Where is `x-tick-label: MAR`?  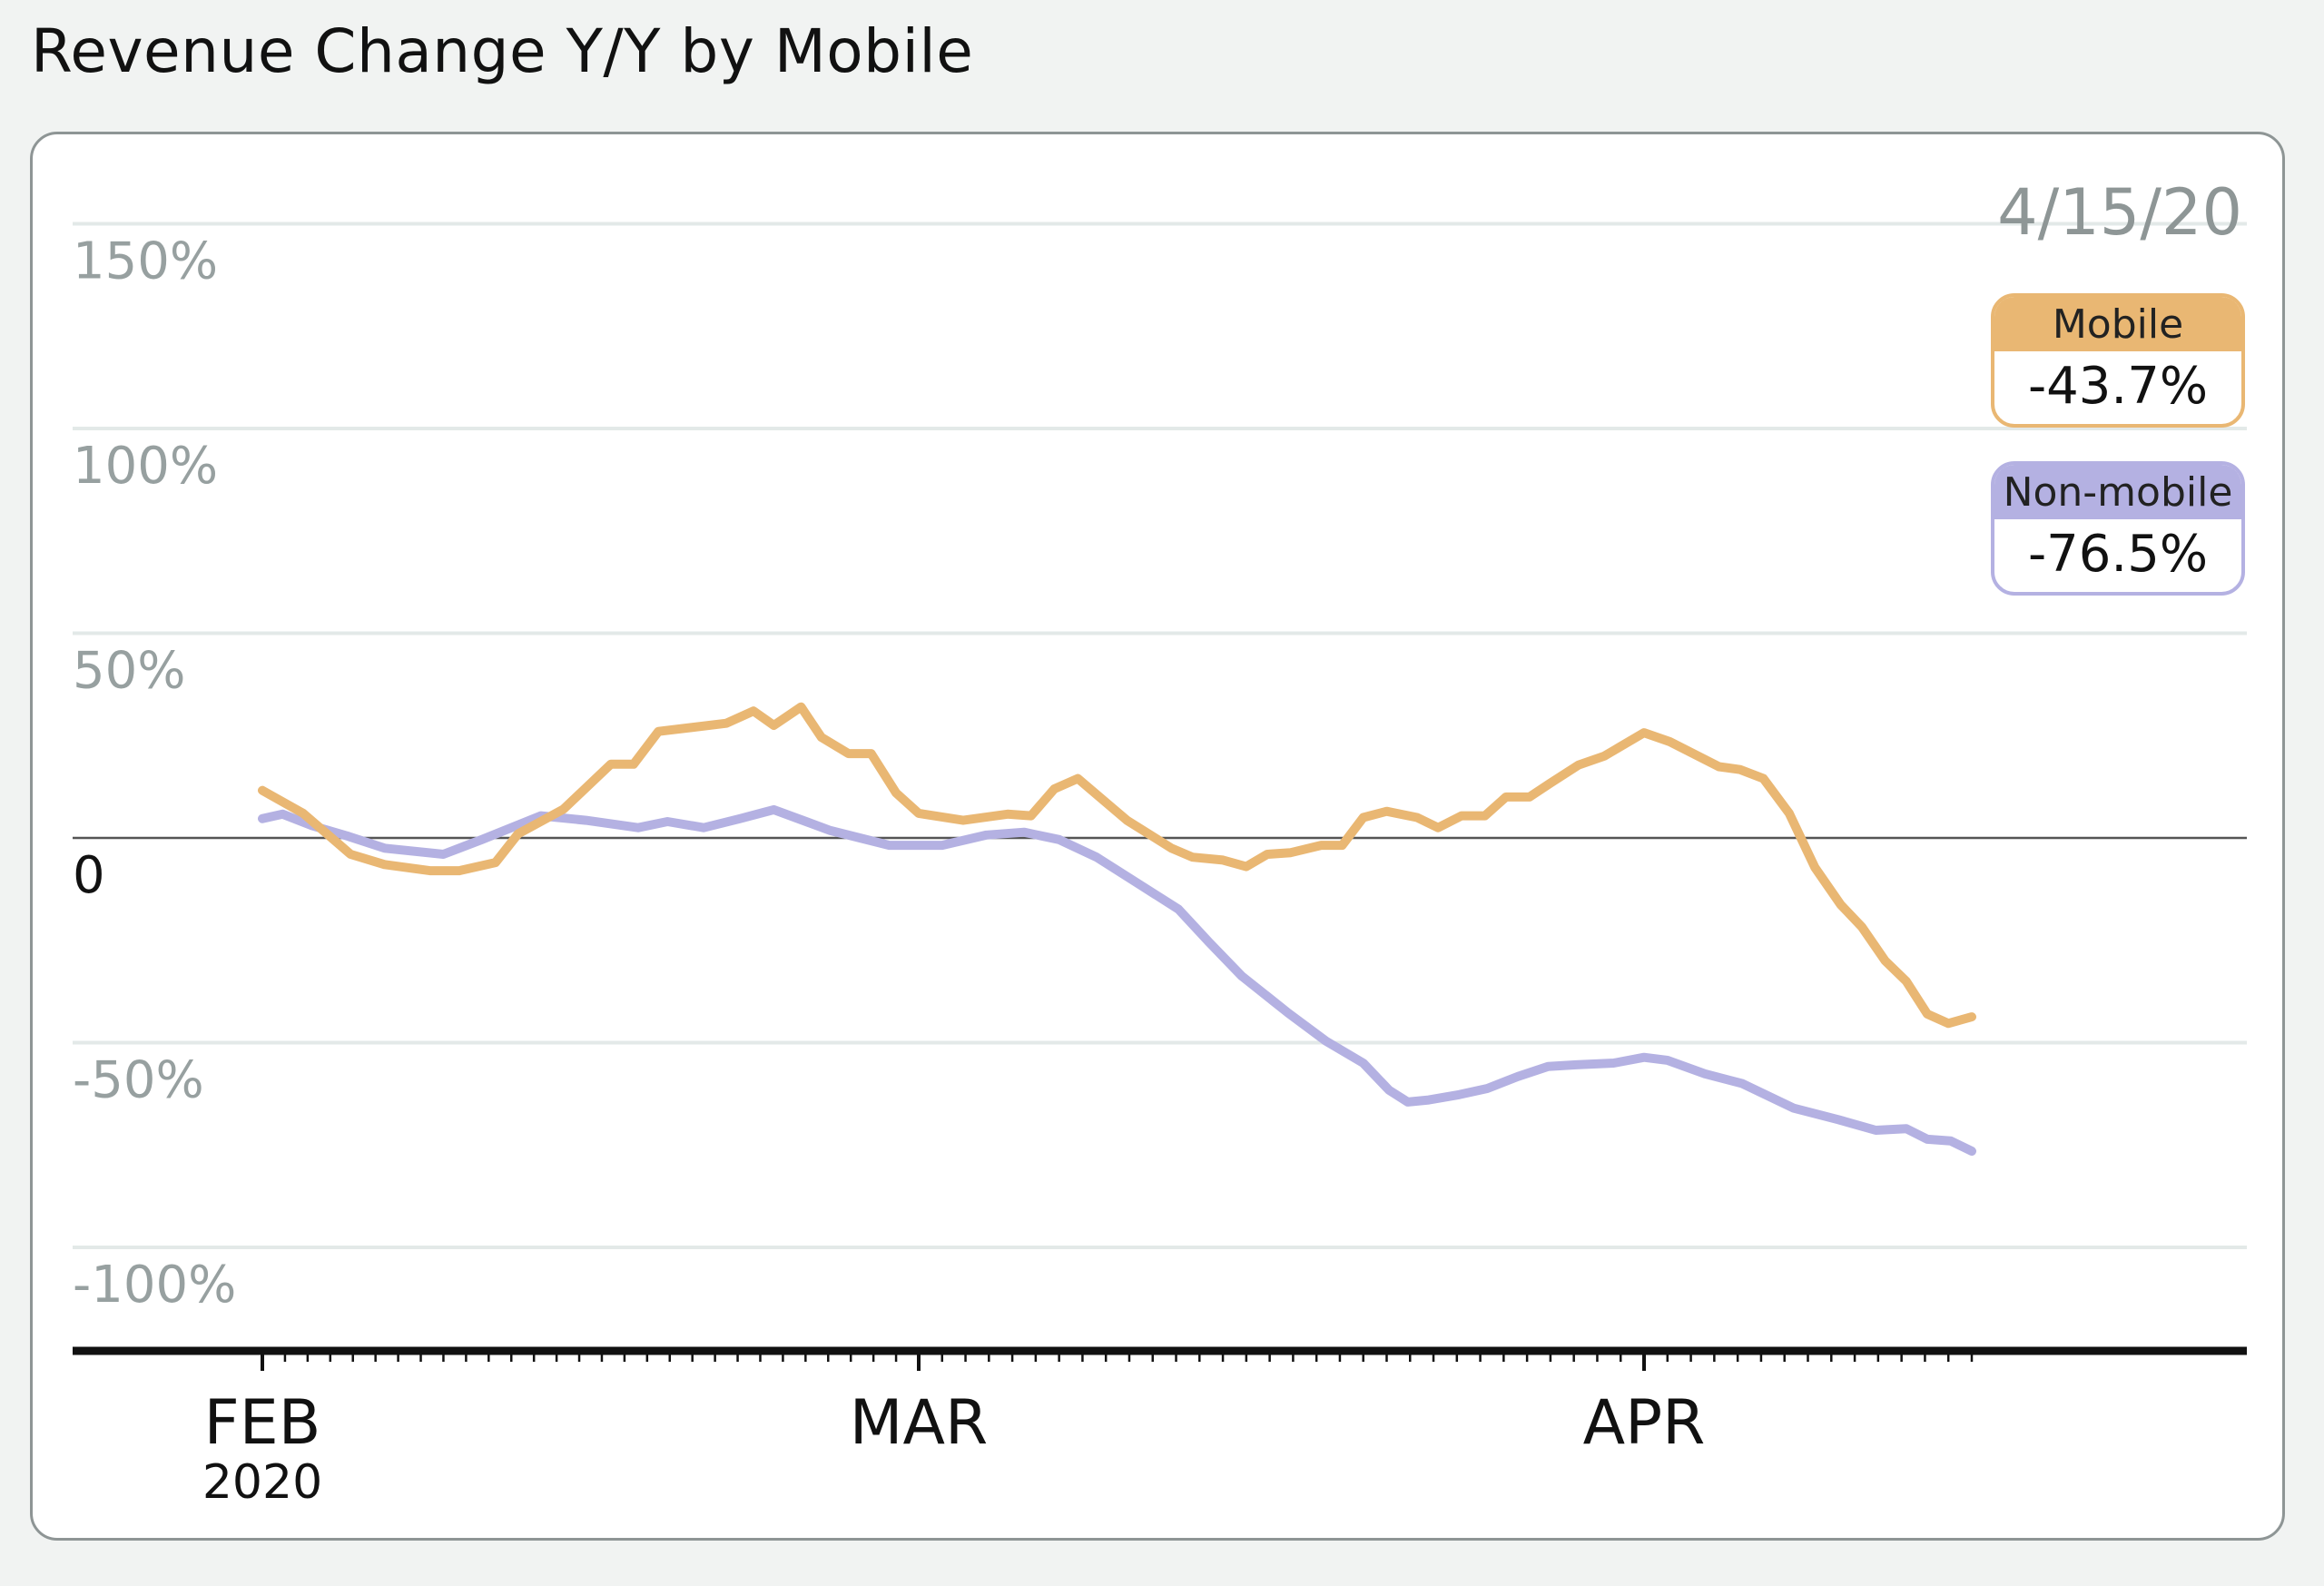 x-tick-label: MAR is located at coordinates (919, 1423).